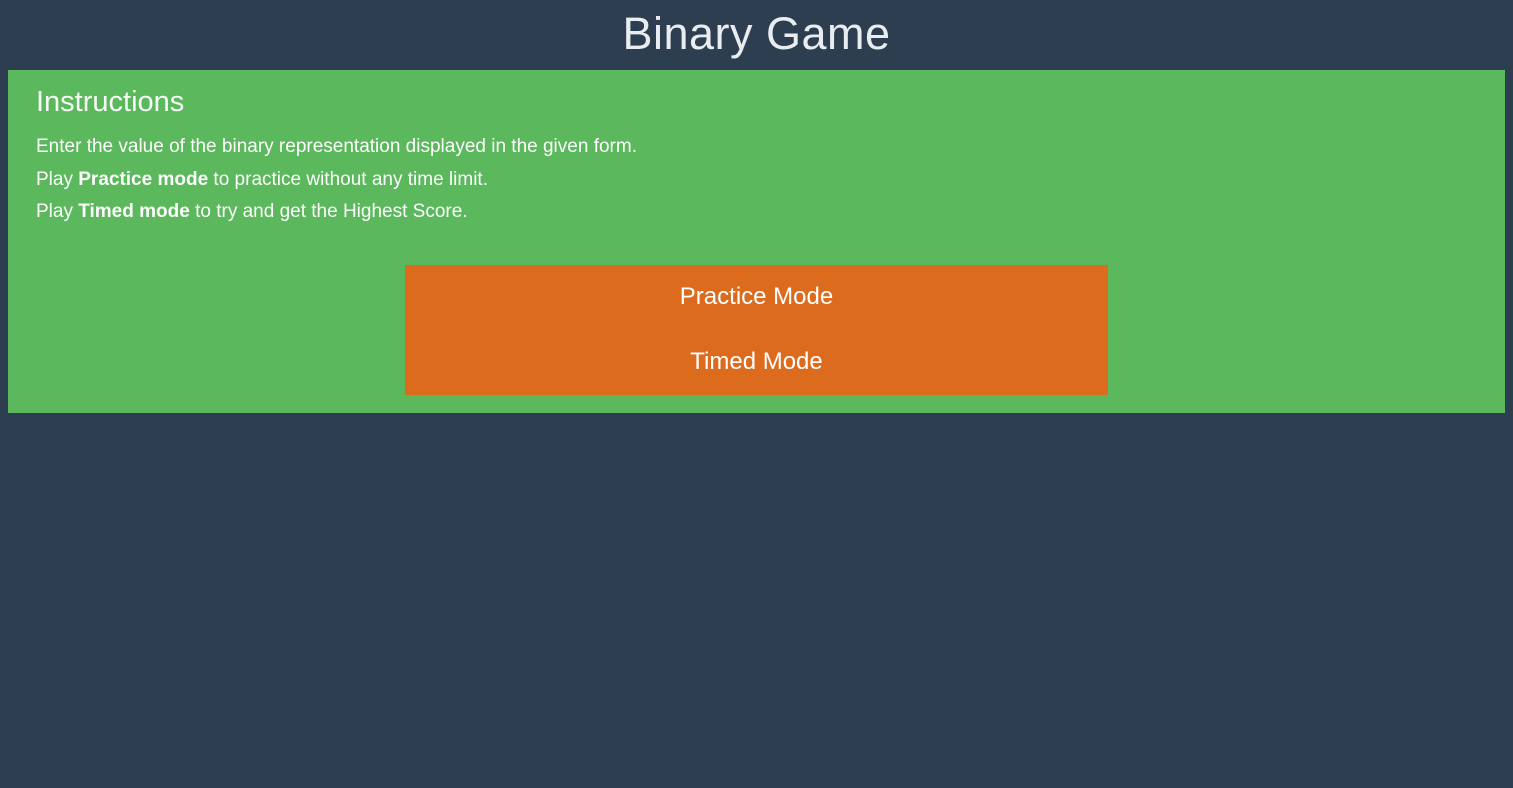 This screenshot has height=788, width=1513. I want to click on timed-mode-button: Timed Mode, so click(756, 362).